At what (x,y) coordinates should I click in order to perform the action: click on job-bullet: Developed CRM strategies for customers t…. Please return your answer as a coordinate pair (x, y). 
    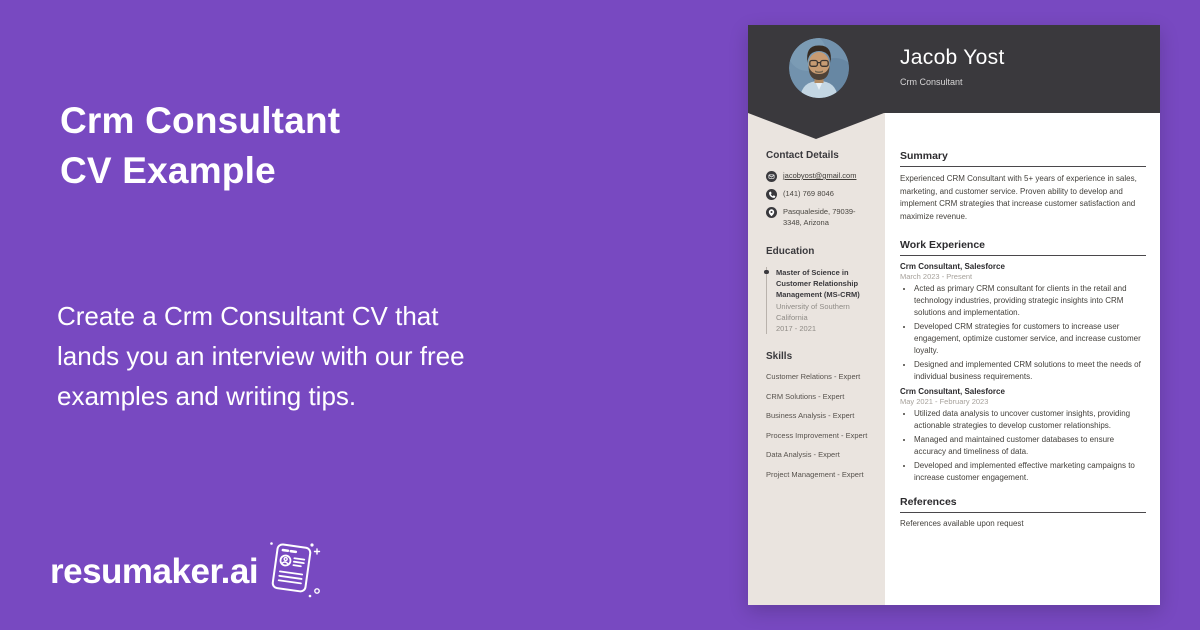
    Looking at the image, I should click on (1030, 339).